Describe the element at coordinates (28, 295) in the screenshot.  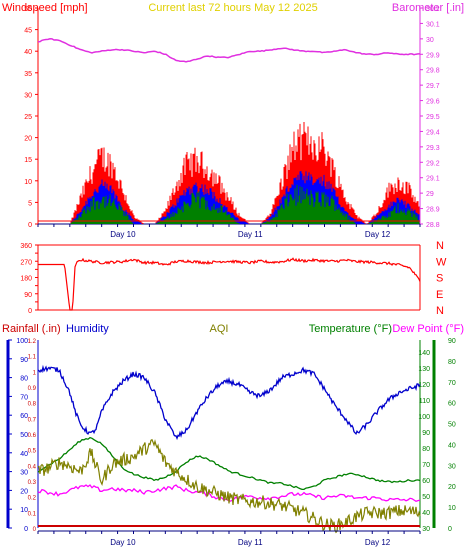
I see `winddir-tick-label: 90` at that location.